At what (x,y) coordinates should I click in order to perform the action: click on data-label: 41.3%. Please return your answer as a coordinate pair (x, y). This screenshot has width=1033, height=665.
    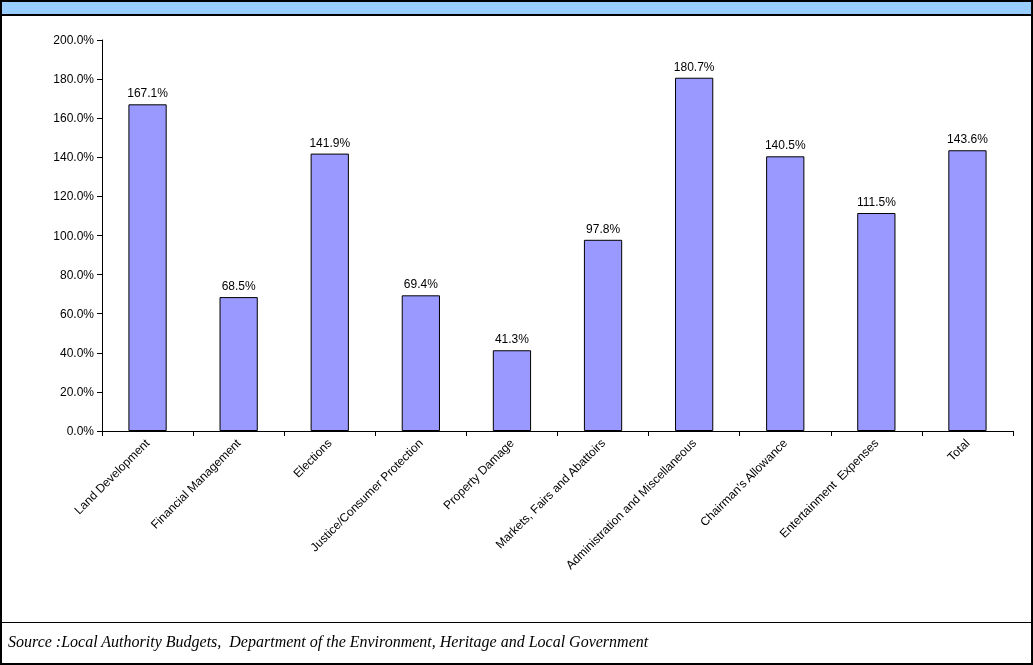
    Looking at the image, I should click on (512, 339).